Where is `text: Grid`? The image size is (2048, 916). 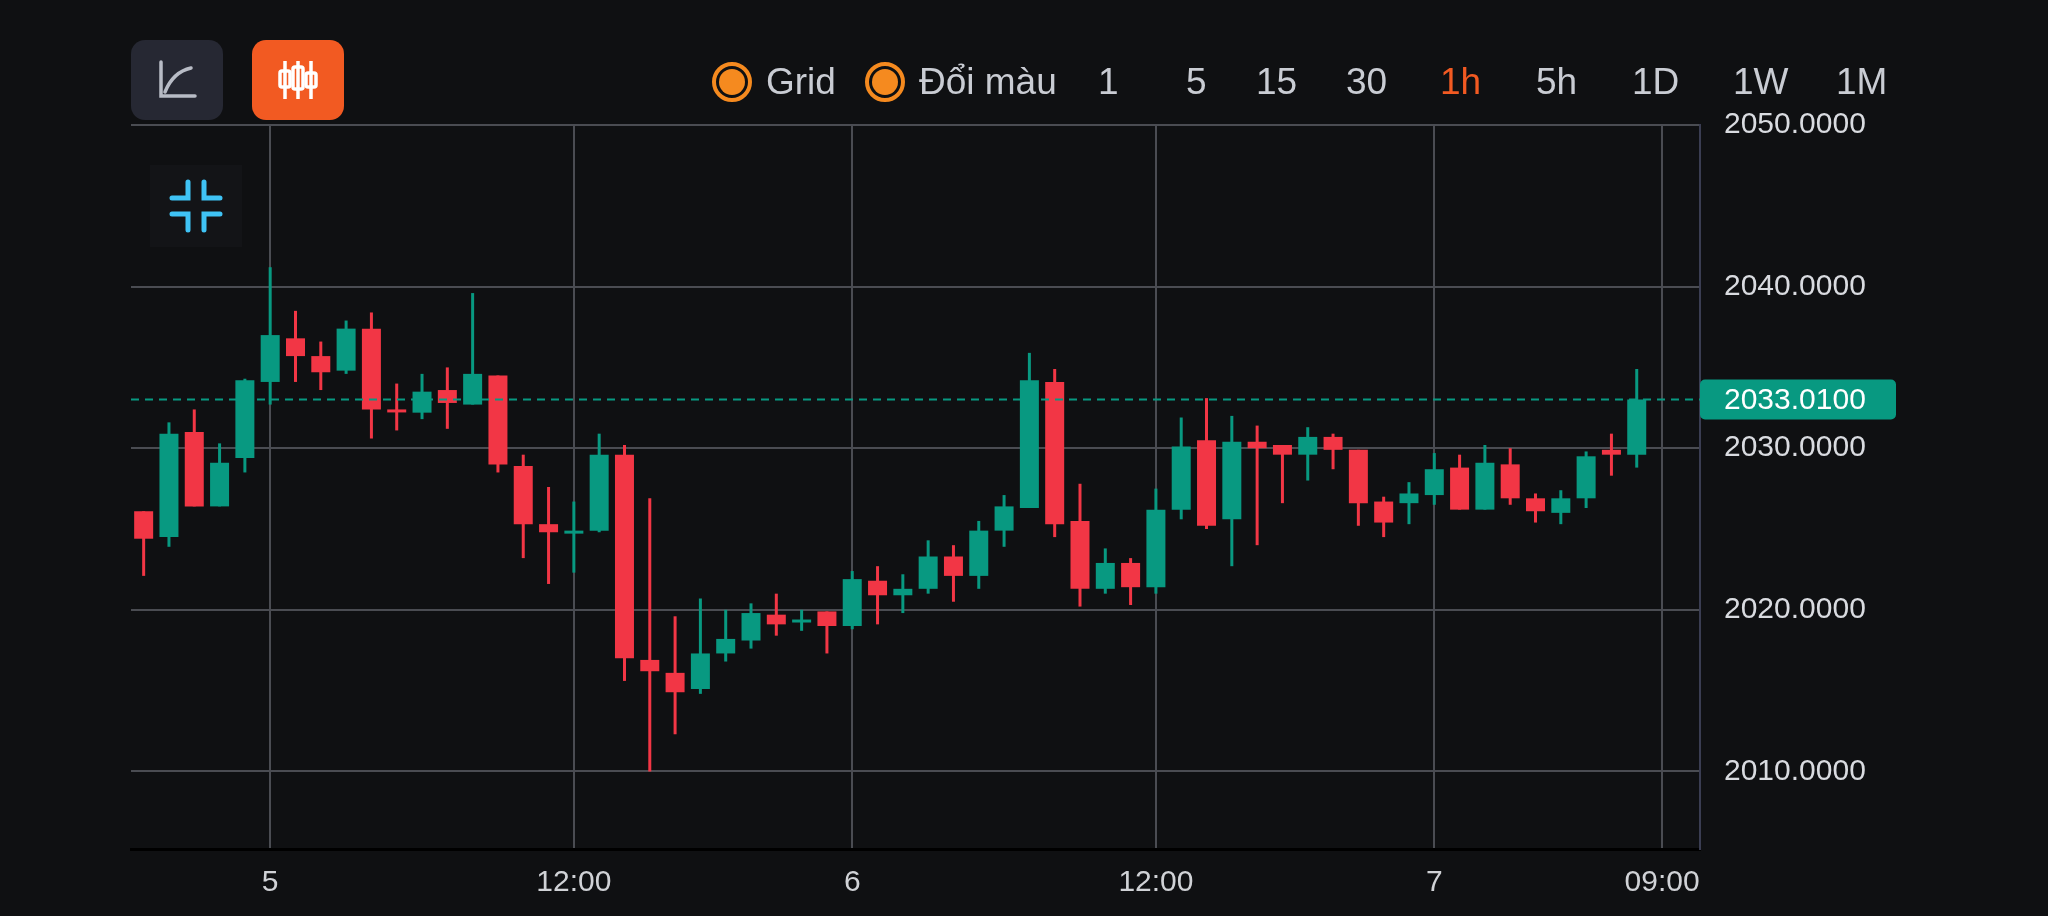 text: Grid is located at coordinates (801, 82).